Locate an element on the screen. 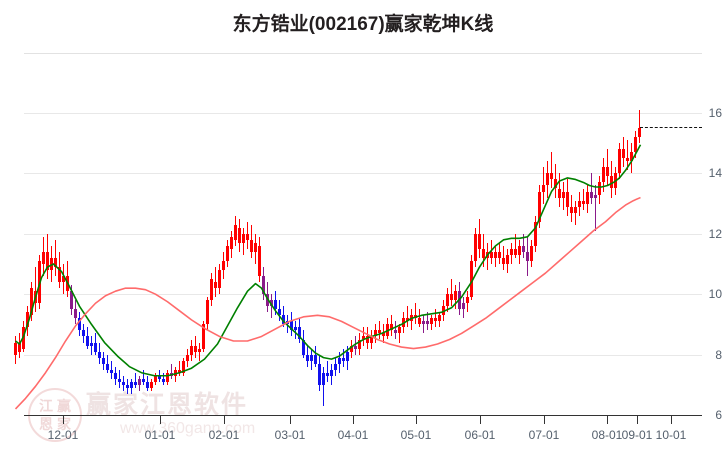 Image resolution: width=726 pixels, height=450 pixels. x-axis-tick-label: 09-01 is located at coordinates (637, 435).